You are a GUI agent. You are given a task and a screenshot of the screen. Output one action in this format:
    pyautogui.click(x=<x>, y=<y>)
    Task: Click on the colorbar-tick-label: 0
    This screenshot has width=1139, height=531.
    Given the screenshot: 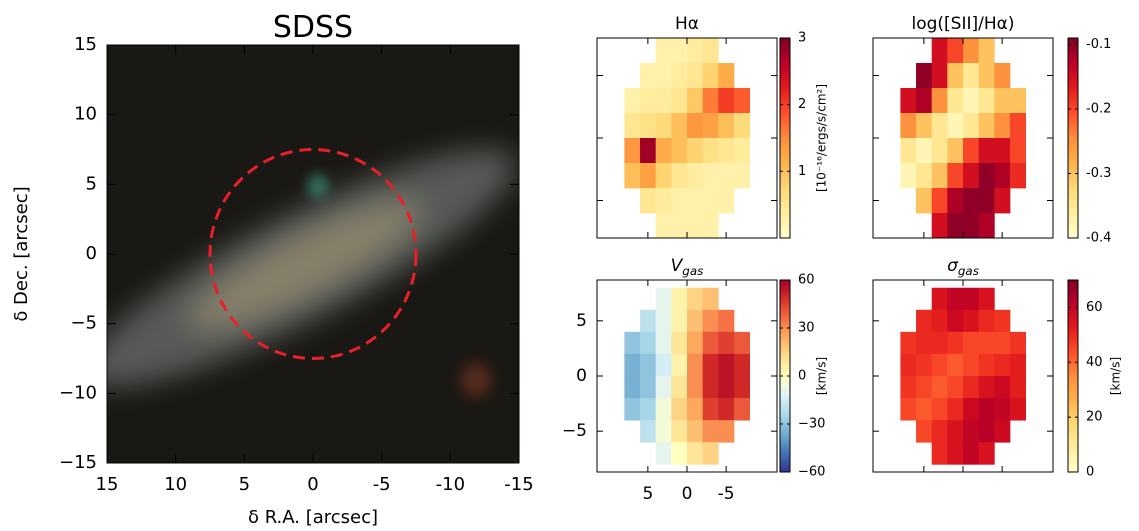 What is the action you would take?
    pyautogui.click(x=802, y=376)
    